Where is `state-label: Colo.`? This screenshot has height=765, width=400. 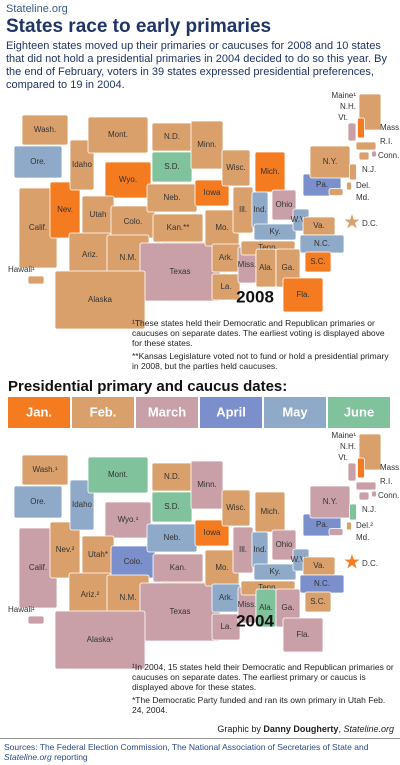
state-label: Colo. is located at coordinates (133, 221).